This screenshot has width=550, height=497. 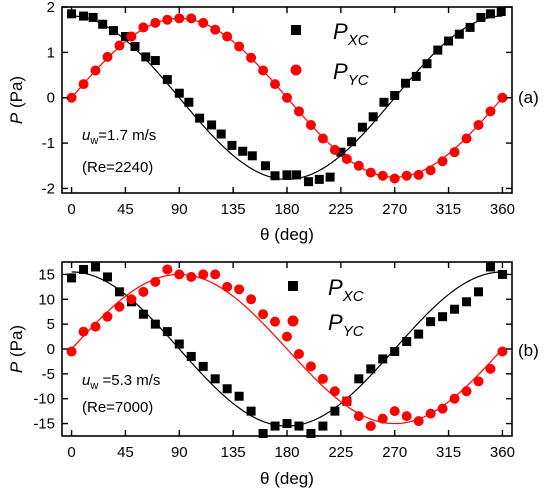 I want to click on flow-velocity-annotation: uw=1.7 m/s, so click(x=119, y=137).